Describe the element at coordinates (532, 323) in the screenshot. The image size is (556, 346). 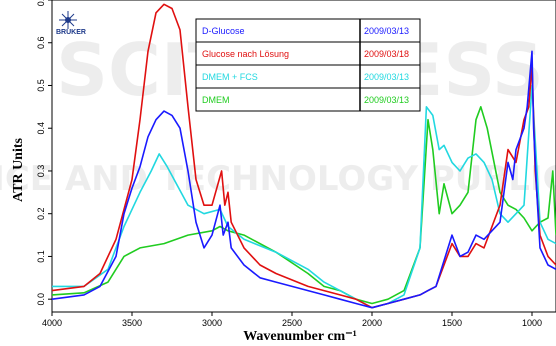
I see `x-tick-label: 1000` at that location.